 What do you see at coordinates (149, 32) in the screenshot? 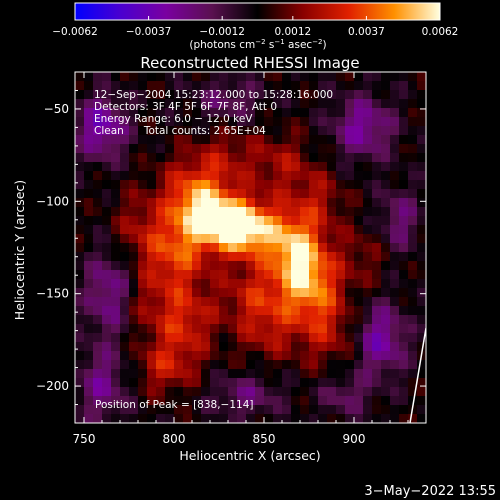
I see `colorbar-tick-label: −0.0037` at bounding box center [149, 32].